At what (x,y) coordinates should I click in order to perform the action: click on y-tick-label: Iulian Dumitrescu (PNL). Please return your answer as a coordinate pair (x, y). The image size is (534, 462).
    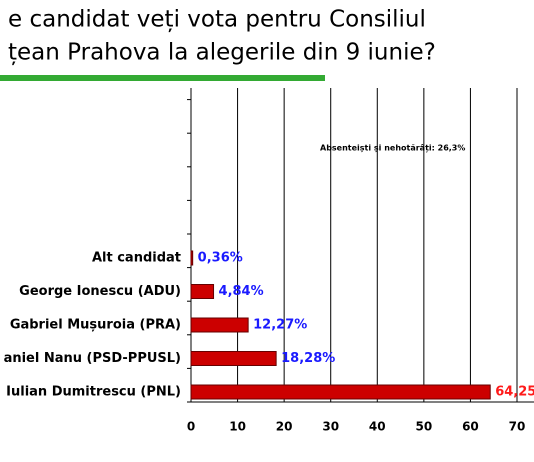
    Looking at the image, I should click on (93, 392).